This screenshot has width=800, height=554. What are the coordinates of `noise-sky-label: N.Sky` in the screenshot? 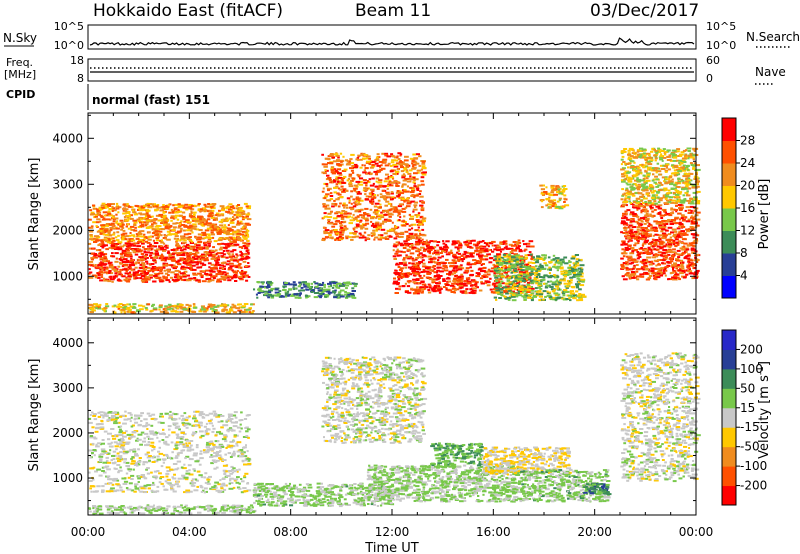 It's located at (20, 38).